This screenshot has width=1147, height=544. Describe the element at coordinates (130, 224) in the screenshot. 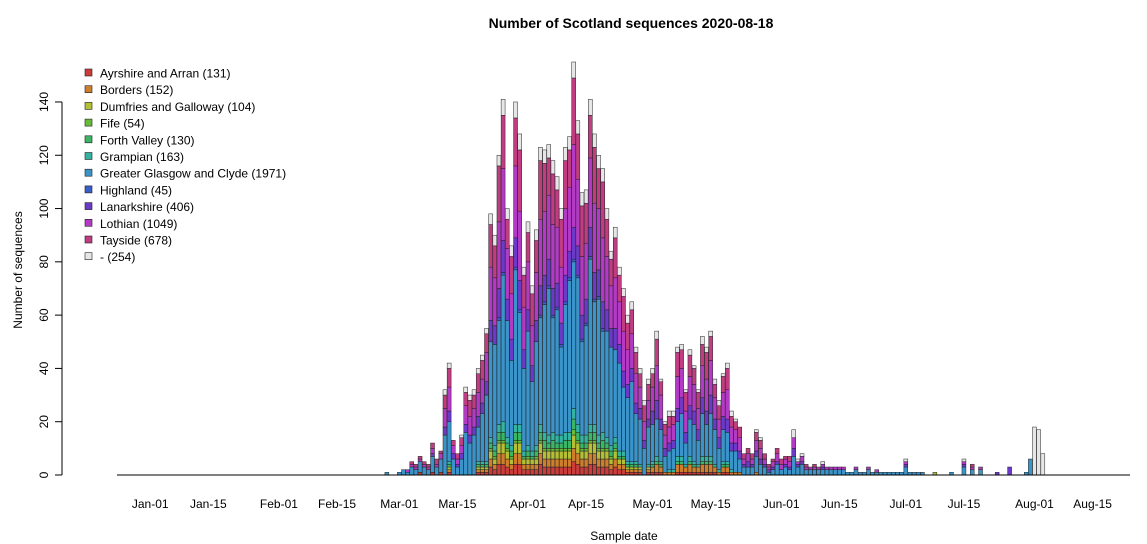

I see `legend-item: Lothian (1049)` at that location.